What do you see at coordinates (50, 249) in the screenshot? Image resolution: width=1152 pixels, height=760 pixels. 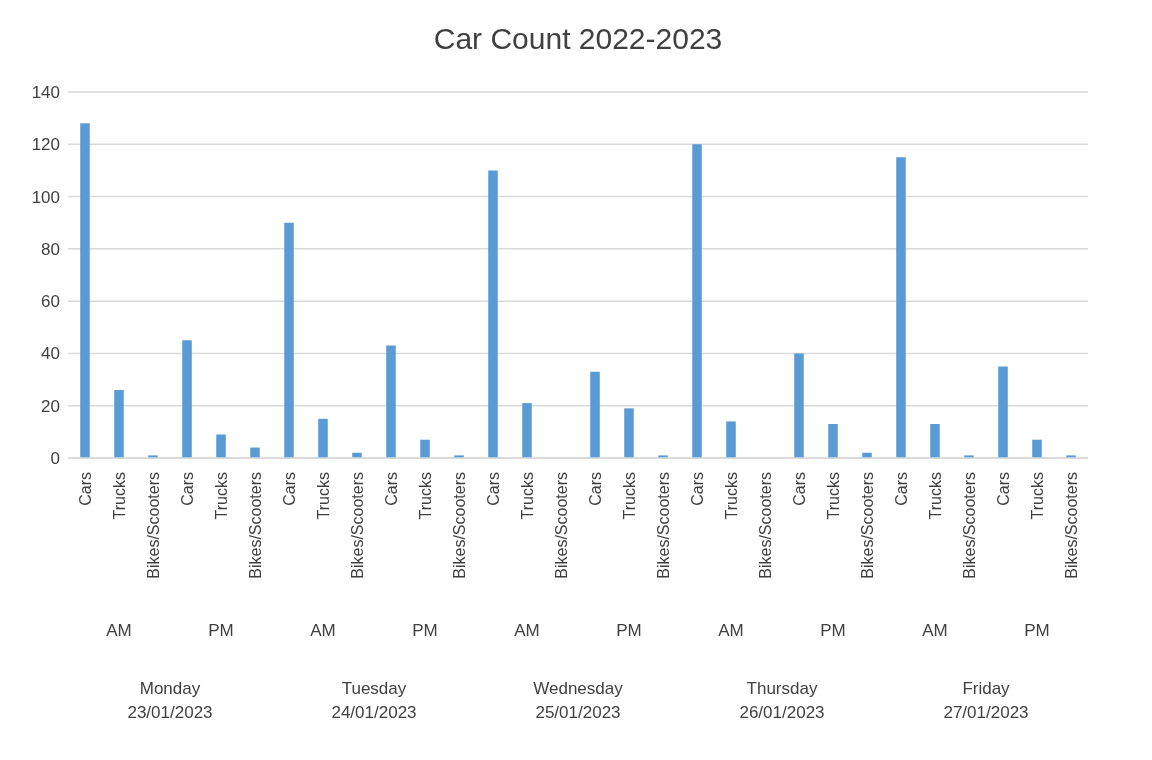 I see `y-tick-label: 80` at bounding box center [50, 249].